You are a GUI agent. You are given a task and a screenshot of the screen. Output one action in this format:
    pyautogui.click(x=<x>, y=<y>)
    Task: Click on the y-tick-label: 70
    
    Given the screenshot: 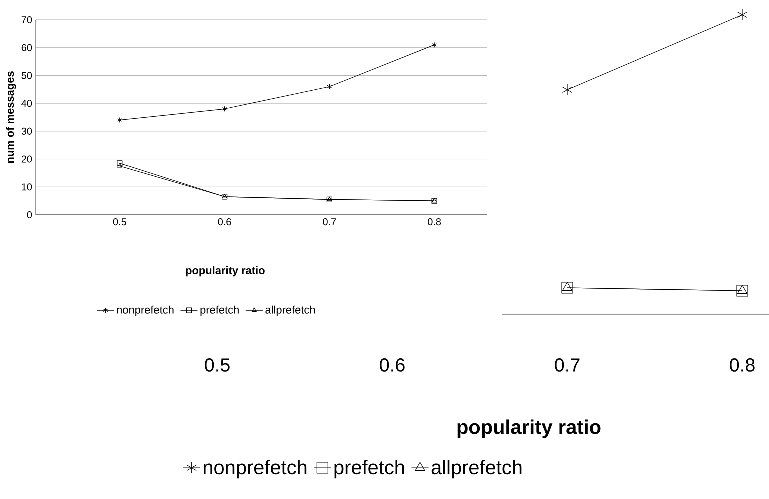 What is the action you would take?
    pyautogui.click(x=27, y=20)
    